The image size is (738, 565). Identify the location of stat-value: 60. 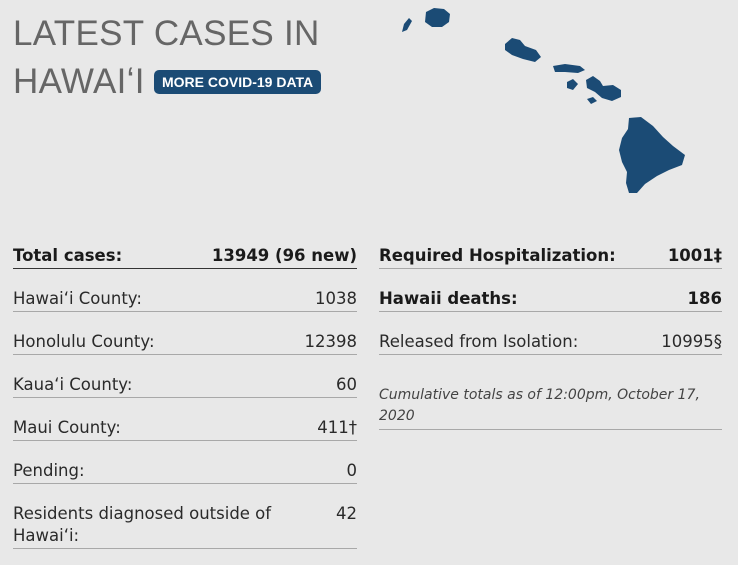
(346, 384).